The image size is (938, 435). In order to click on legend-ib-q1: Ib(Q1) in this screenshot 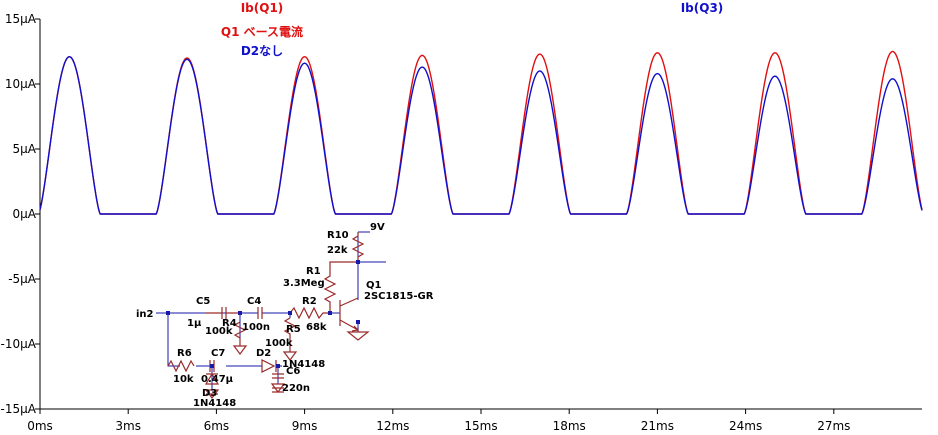, I will do `click(262, 8)`.